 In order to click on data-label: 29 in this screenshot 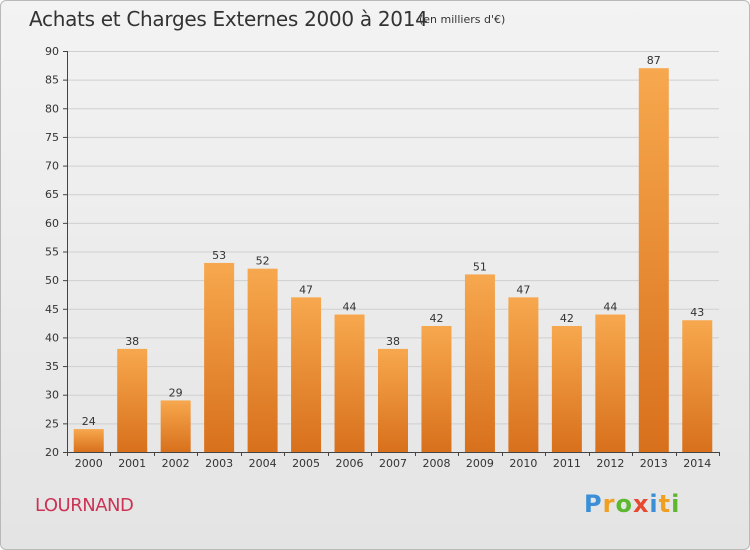, I will do `click(176, 392)`.